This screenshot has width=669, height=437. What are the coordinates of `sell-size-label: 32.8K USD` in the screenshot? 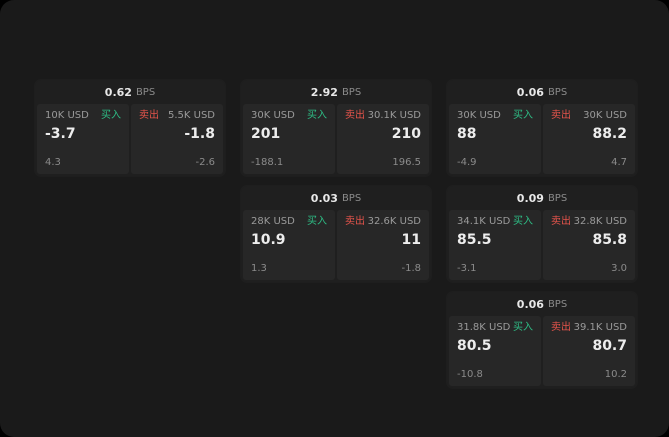 It's located at (600, 221).